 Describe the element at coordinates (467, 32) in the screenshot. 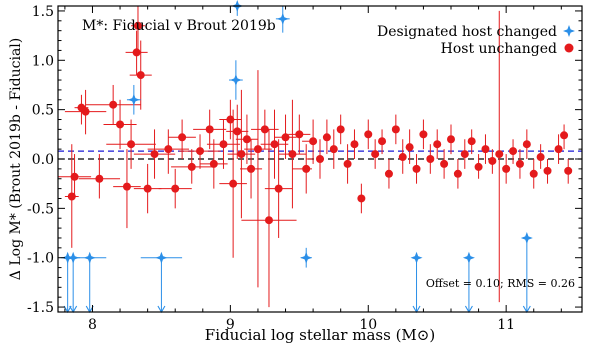

I see `legend-label: Designated host changed` at that location.